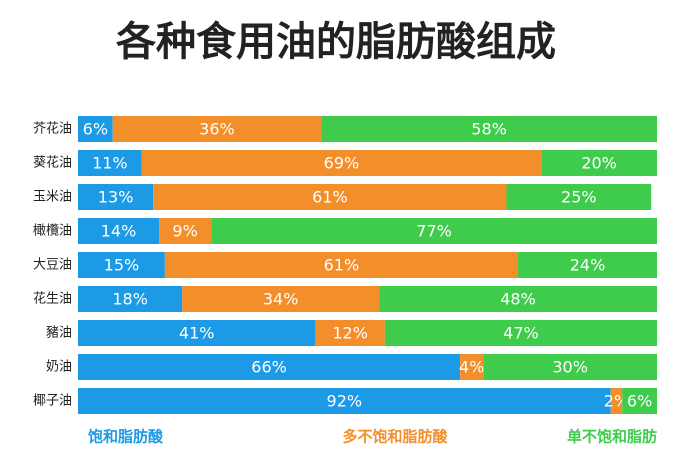  I want to click on legend-label: 多不饱和脂肪酸, so click(395, 437).